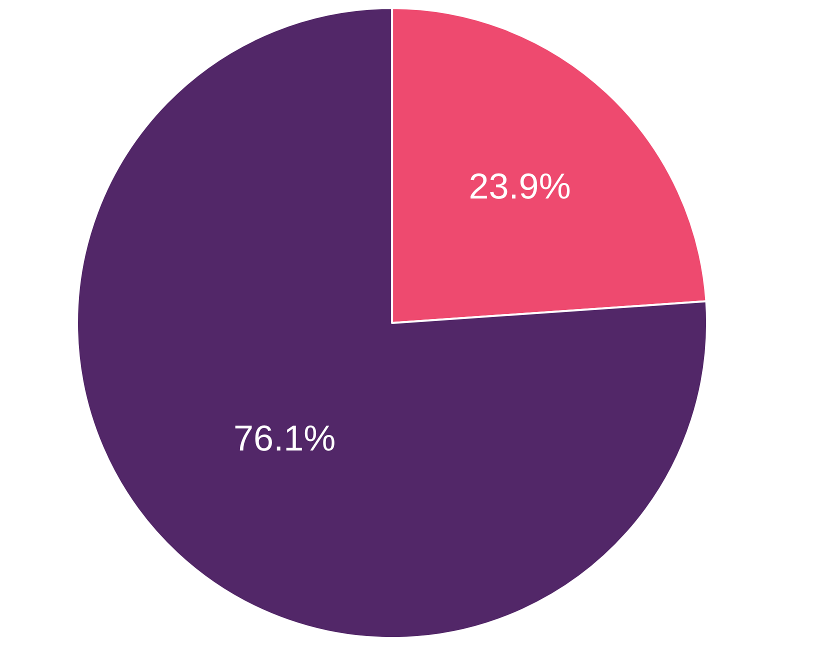 This screenshot has height=666, width=835. Describe the element at coordinates (519, 186) in the screenshot. I see `data-label: 23.9%` at that location.